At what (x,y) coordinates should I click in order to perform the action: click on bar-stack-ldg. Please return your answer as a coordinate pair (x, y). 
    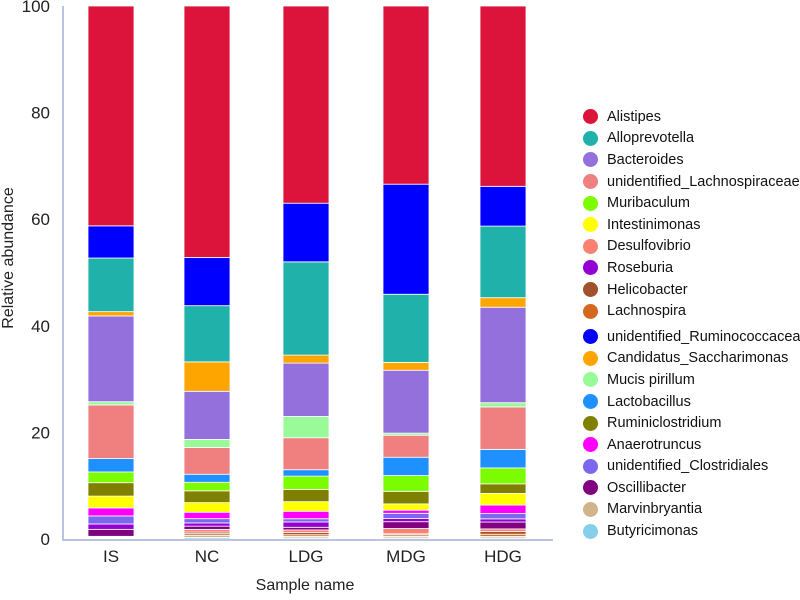
    Looking at the image, I should click on (306, 272).